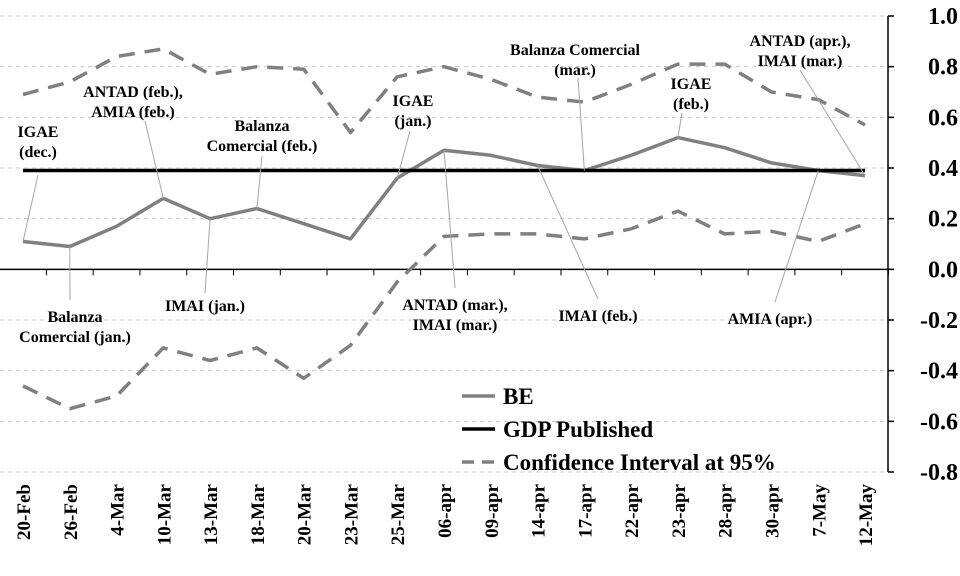 The width and height of the screenshot is (960, 576). I want to click on annotation-label: AMIA (apr.), so click(770, 319).